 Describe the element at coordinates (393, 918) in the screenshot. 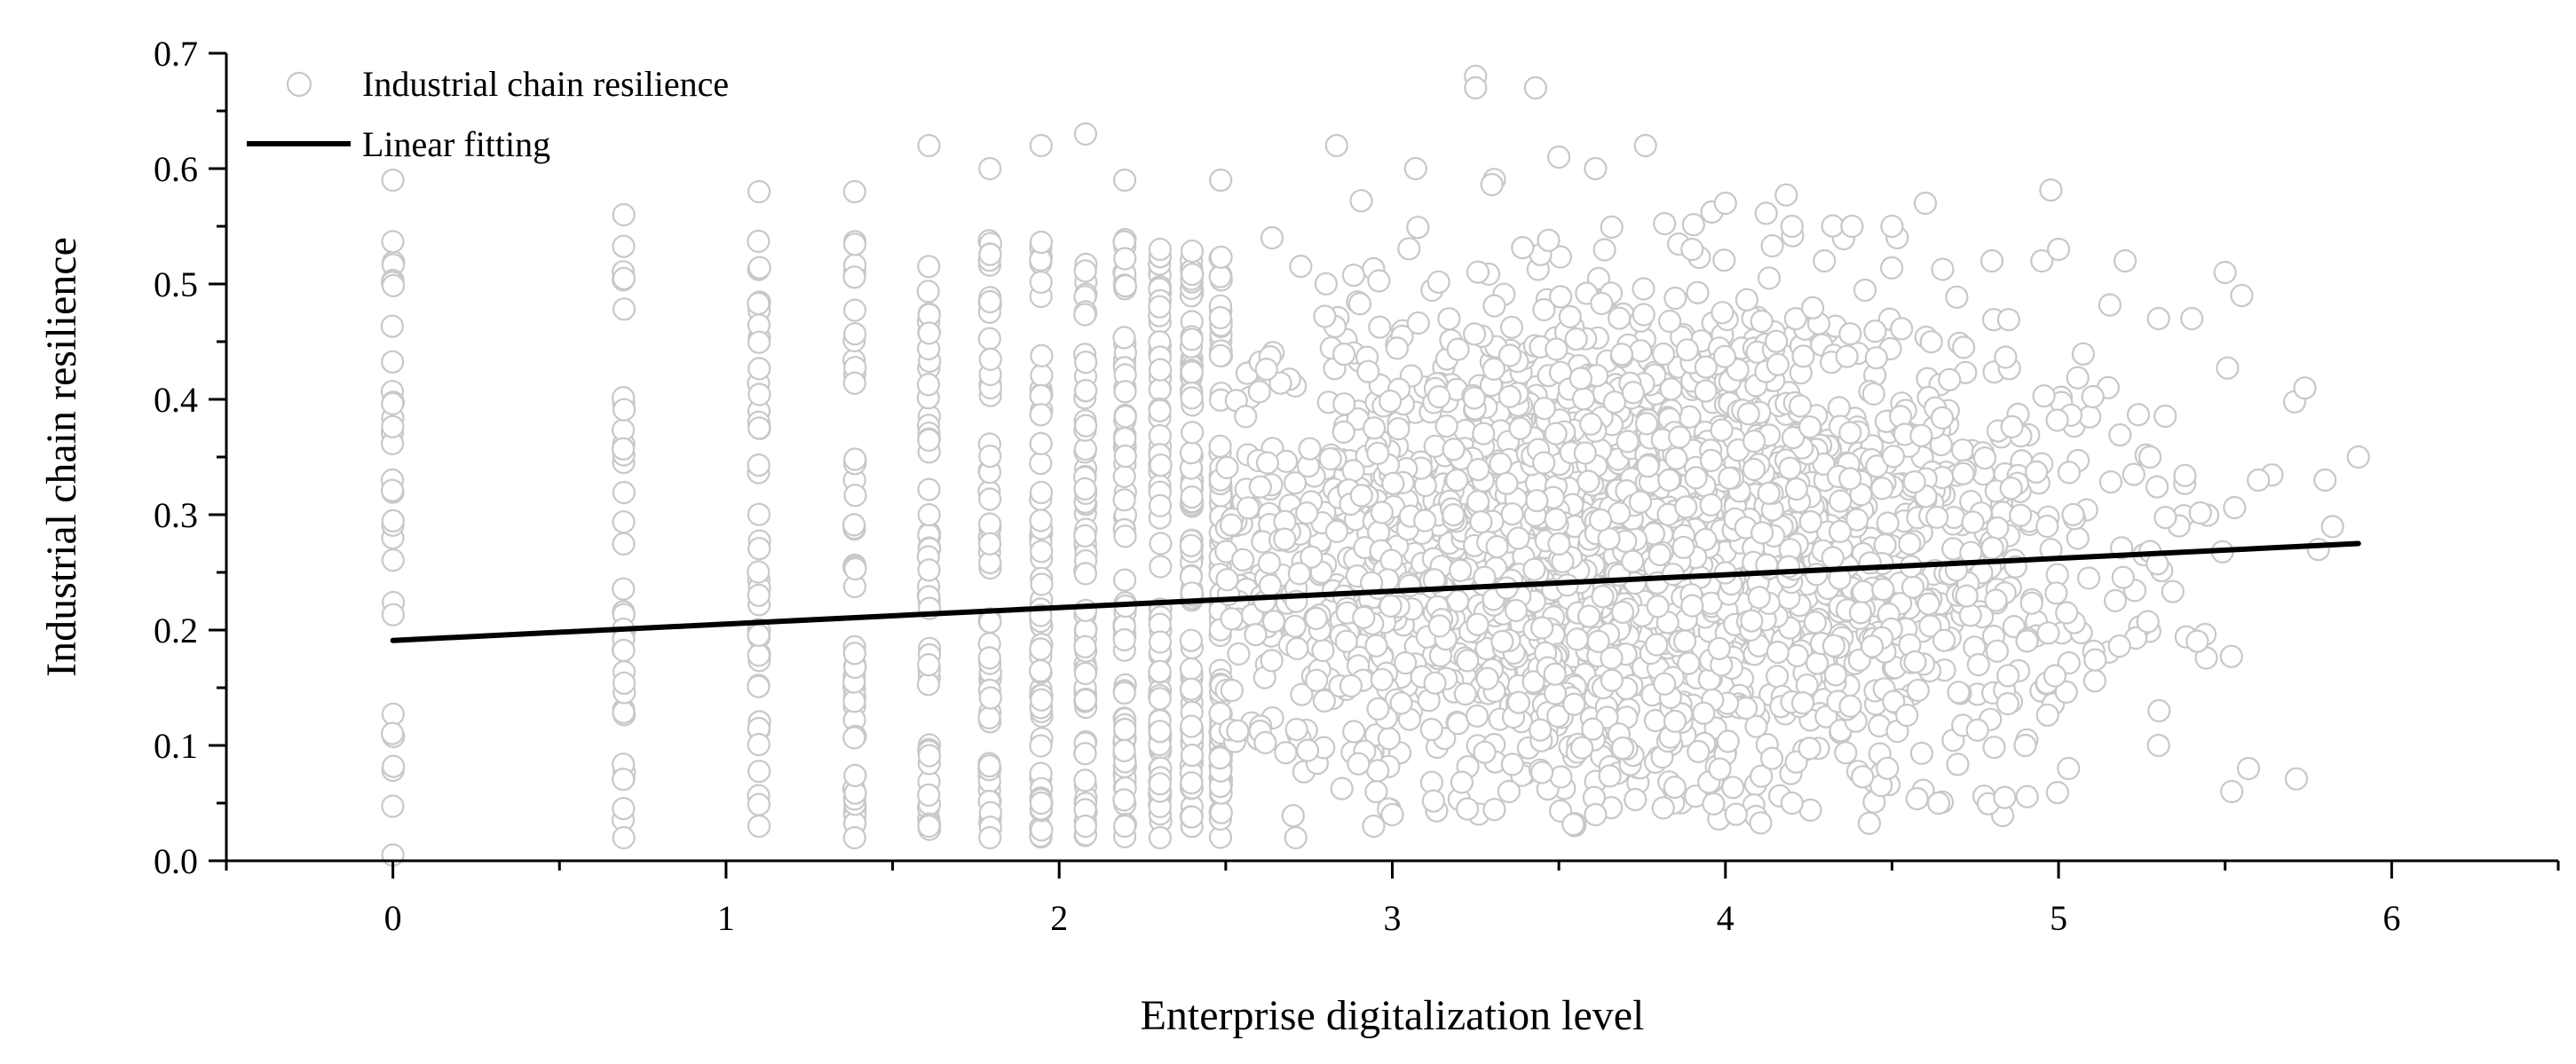

I see `x-tick-label: 0` at that location.